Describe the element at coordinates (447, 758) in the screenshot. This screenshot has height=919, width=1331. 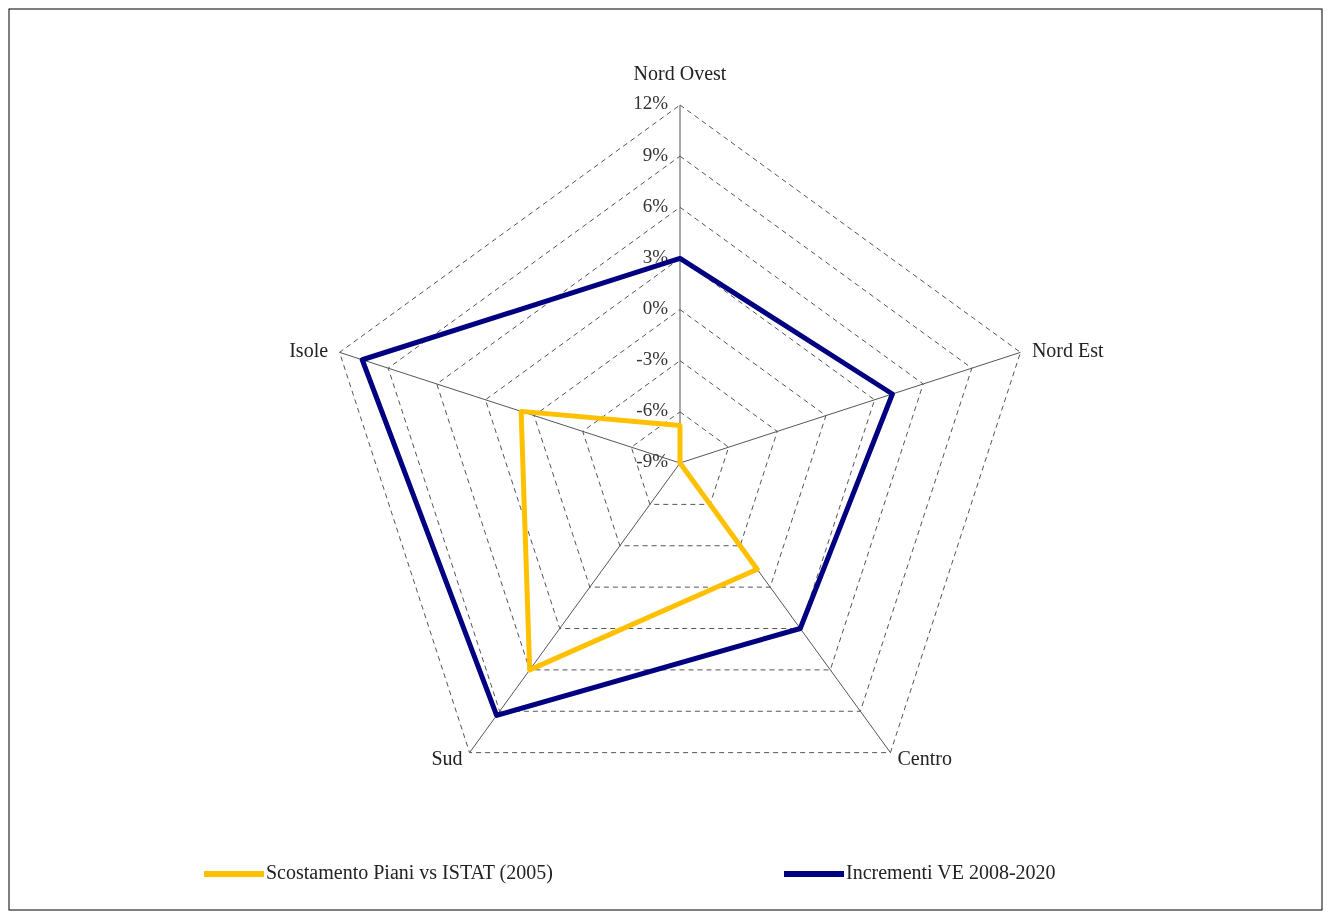
I see `spoke-label: Sud` at that location.